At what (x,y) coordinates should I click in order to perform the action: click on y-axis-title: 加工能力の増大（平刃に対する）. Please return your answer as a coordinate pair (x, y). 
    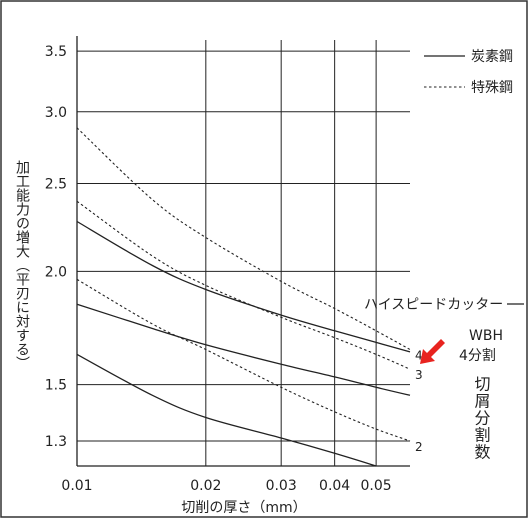
    Looking at the image, I should click on (22, 265).